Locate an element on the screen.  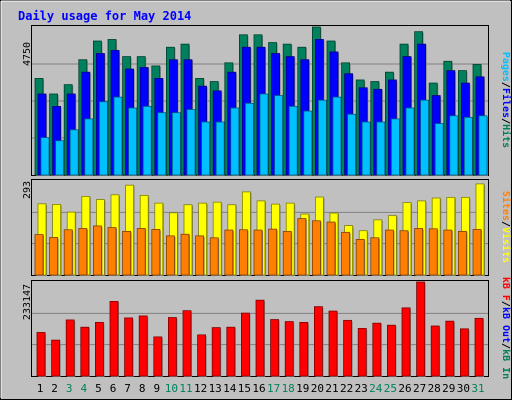
day-label: 29 is located at coordinates (448, 388).